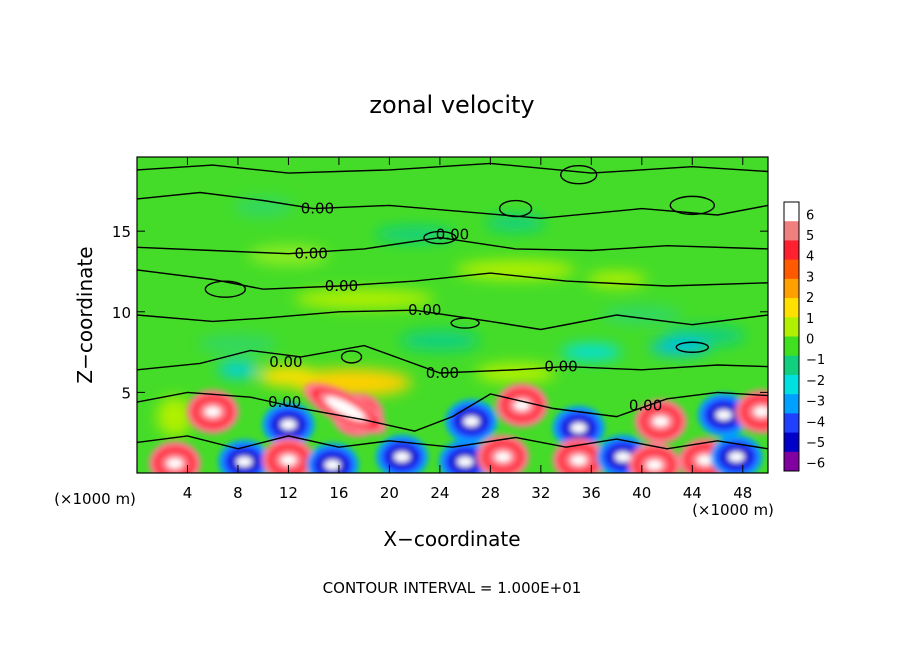 The height and width of the screenshot is (654, 904). I want to click on x-tick-label: 44, so click(692, 493).